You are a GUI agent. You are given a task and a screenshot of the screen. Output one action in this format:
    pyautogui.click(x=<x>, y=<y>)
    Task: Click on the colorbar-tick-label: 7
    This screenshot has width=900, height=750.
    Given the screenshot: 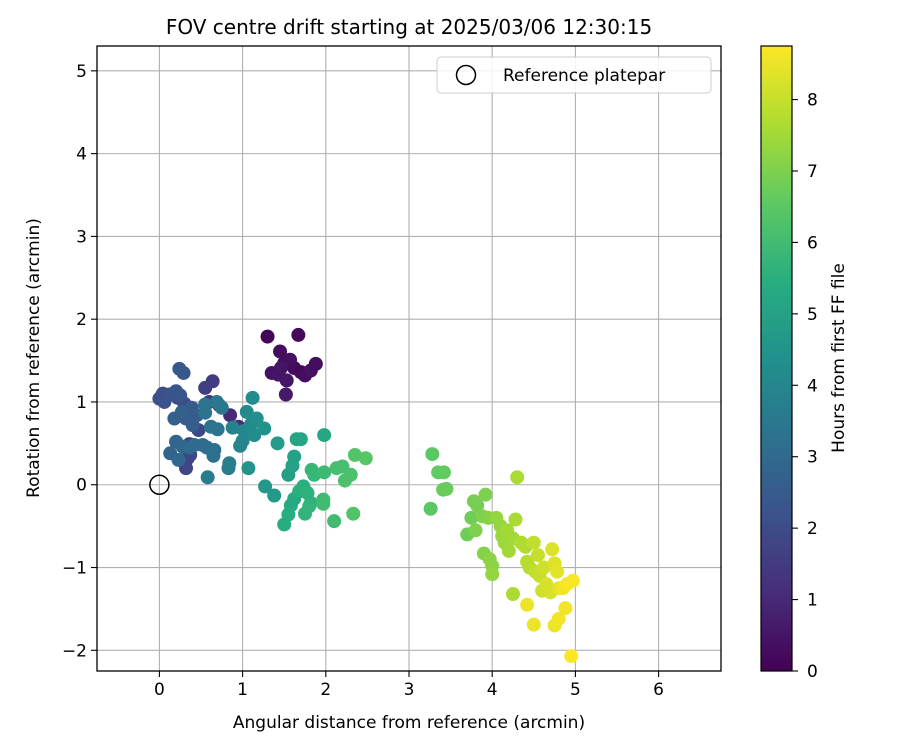 What is the action you would take?
    pyautogui.click(x=812, y=172)
    